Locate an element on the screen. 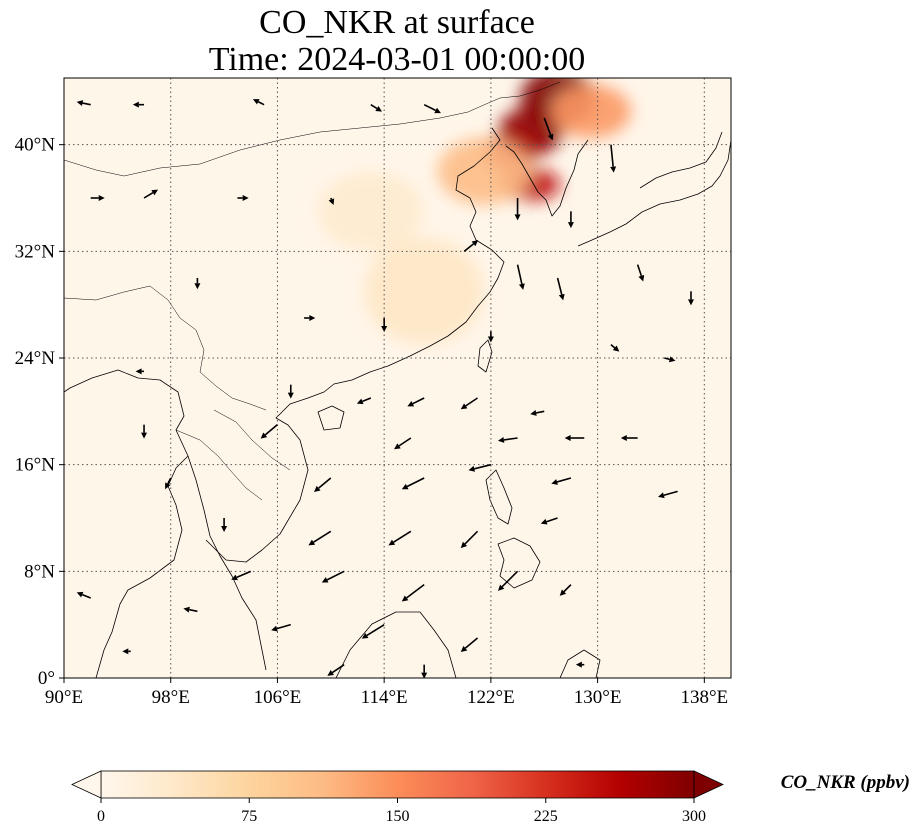 The width and height of the screenshot is (920, 836). coastline-hainan is located at coordinates (331, 418).